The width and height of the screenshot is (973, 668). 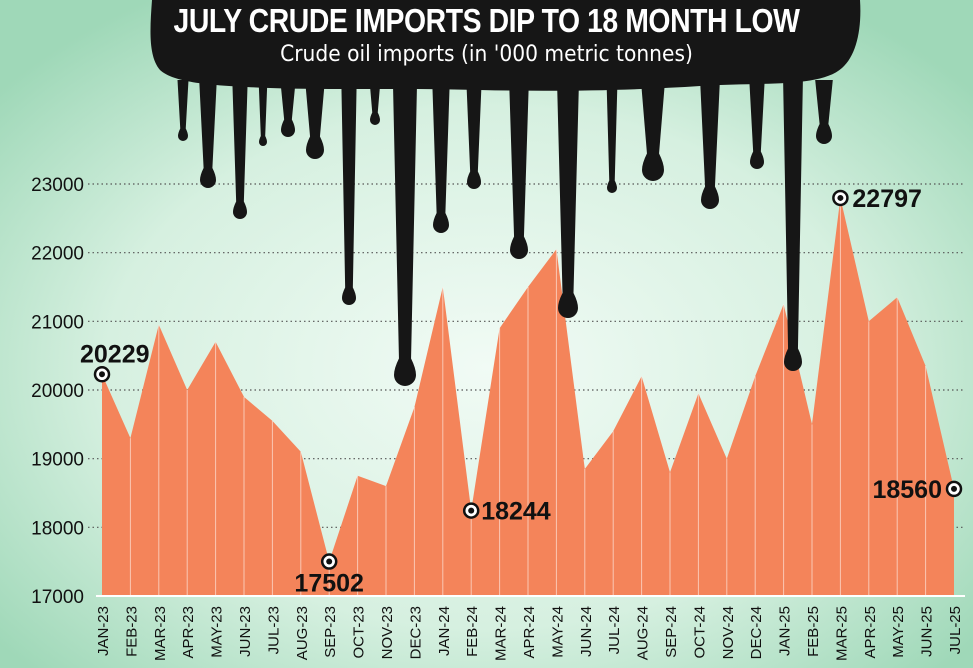 I want to click on x-tick-label: FEB-24, so click(x=472, y=631).